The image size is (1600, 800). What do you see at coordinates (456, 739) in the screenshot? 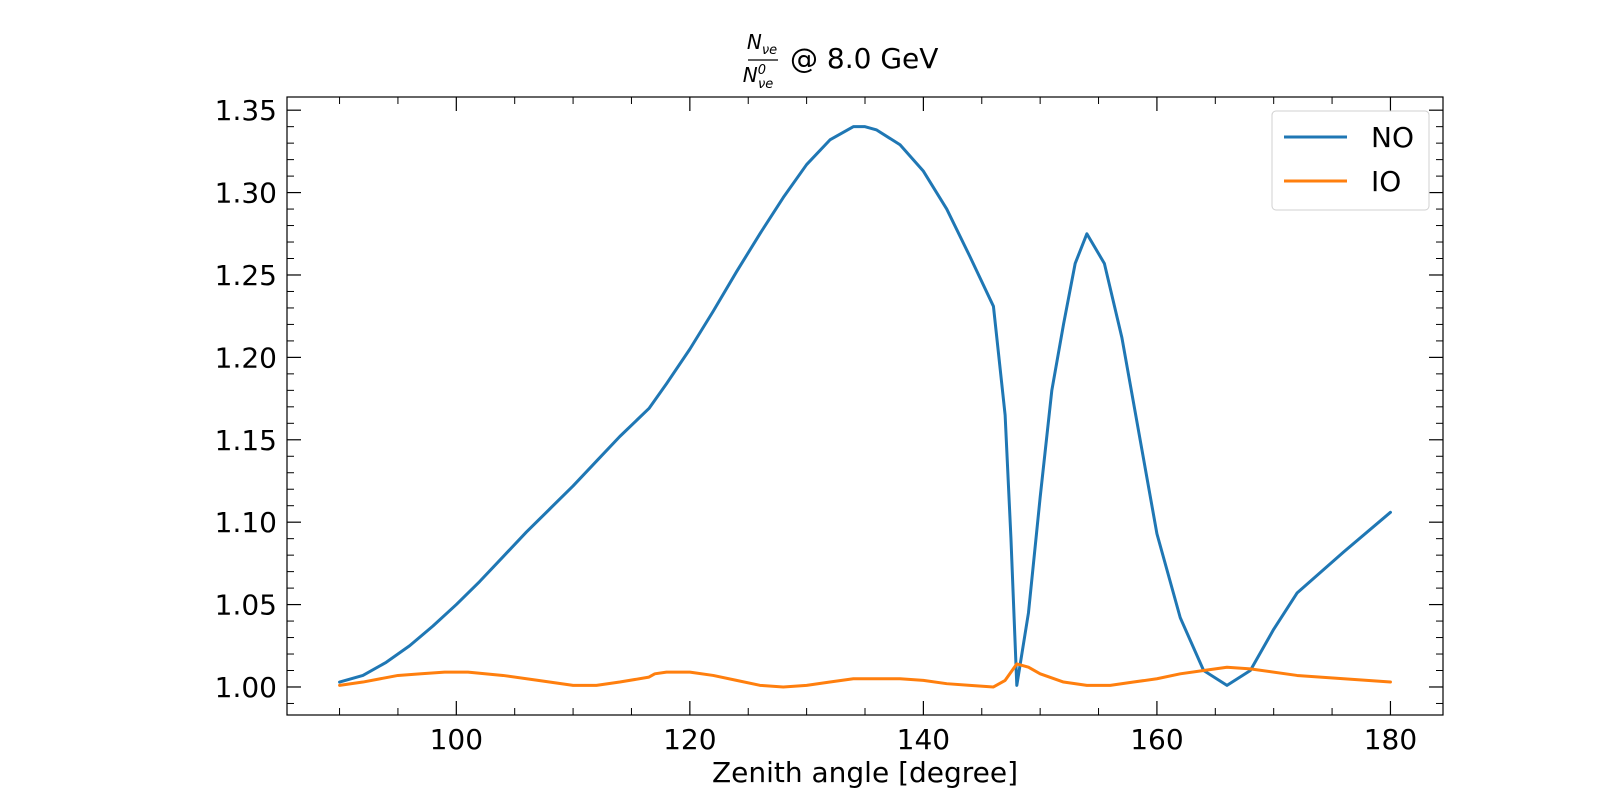
I see `x-tick-label: 100` at bounding box center [456, 739].